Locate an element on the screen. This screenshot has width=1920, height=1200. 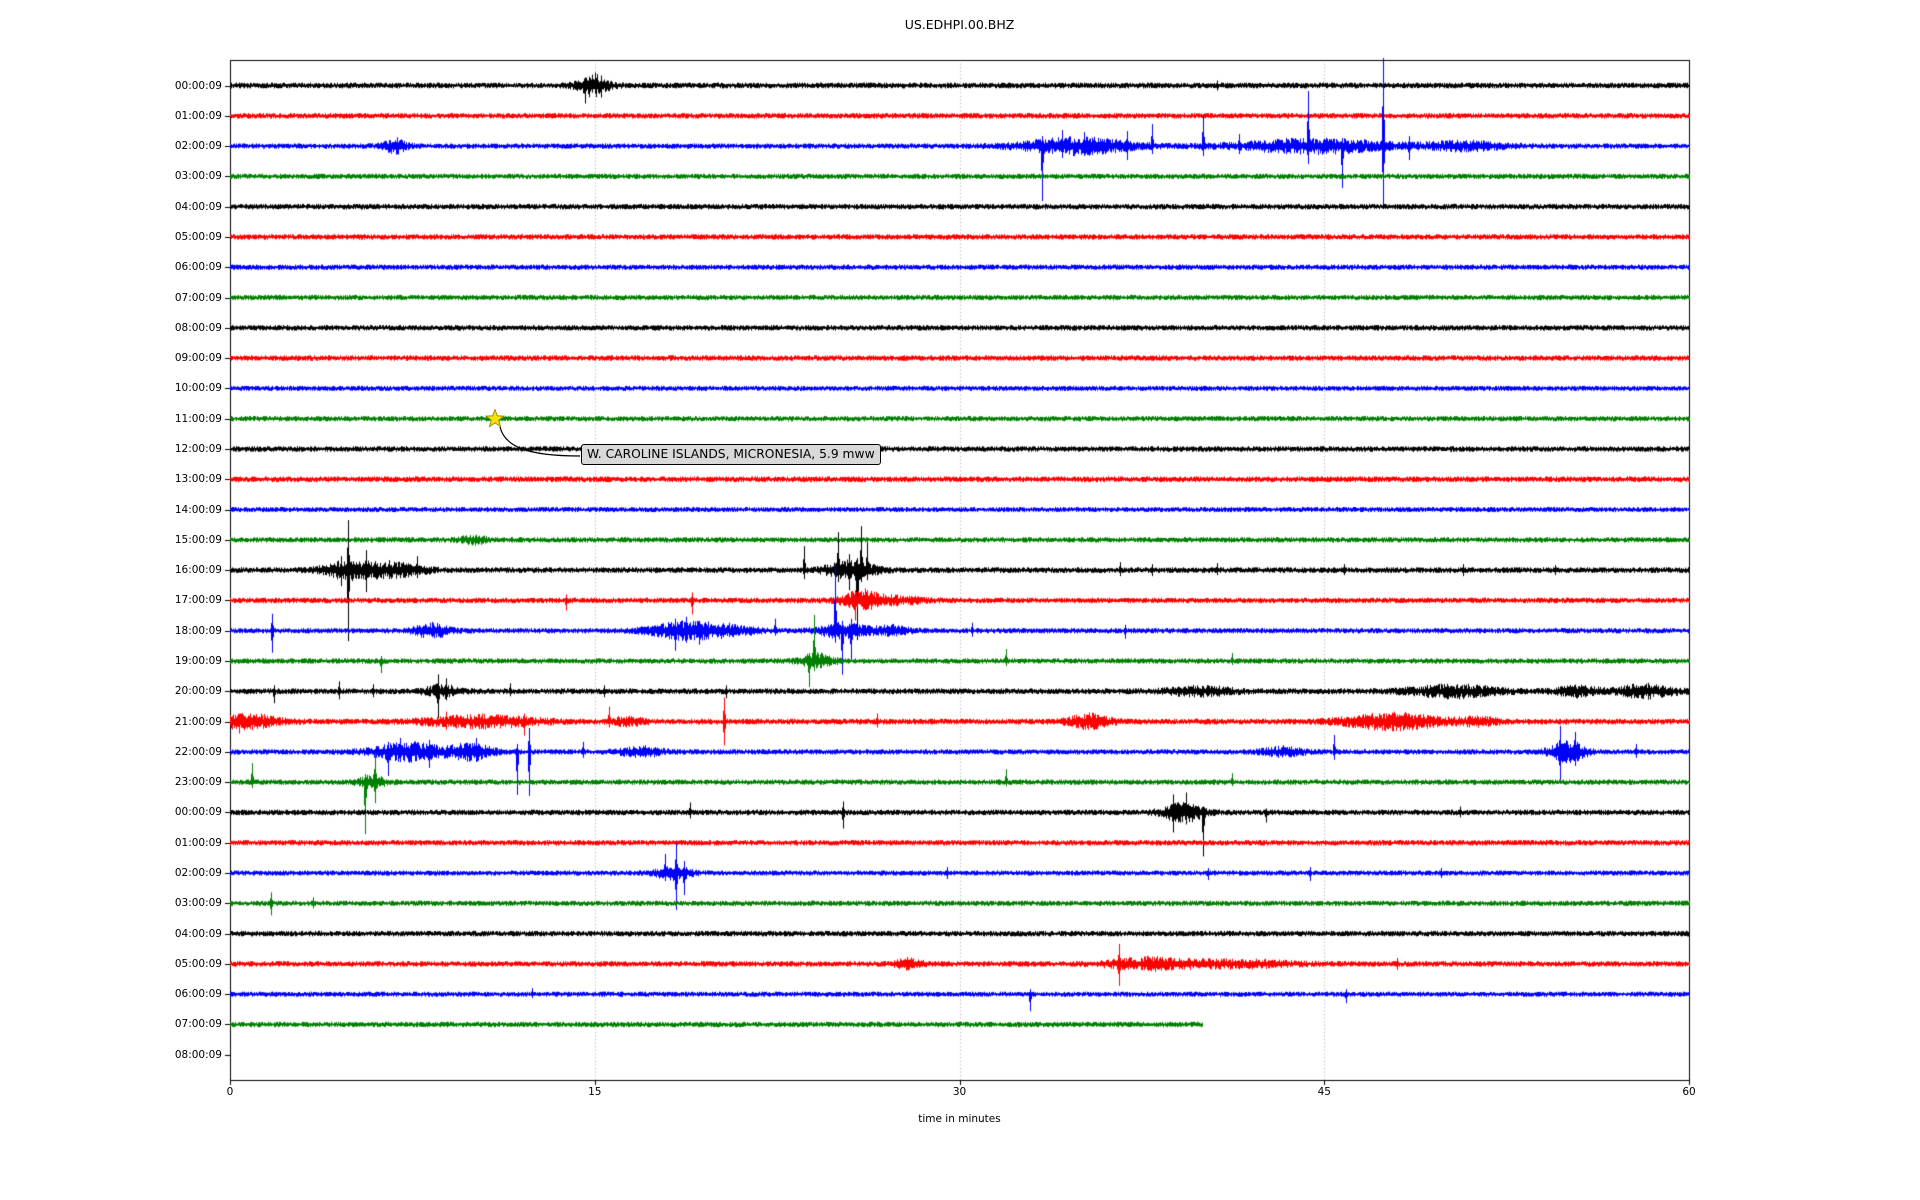
y-tick-label: 11:00:09 is located at coordinates (198, 418).